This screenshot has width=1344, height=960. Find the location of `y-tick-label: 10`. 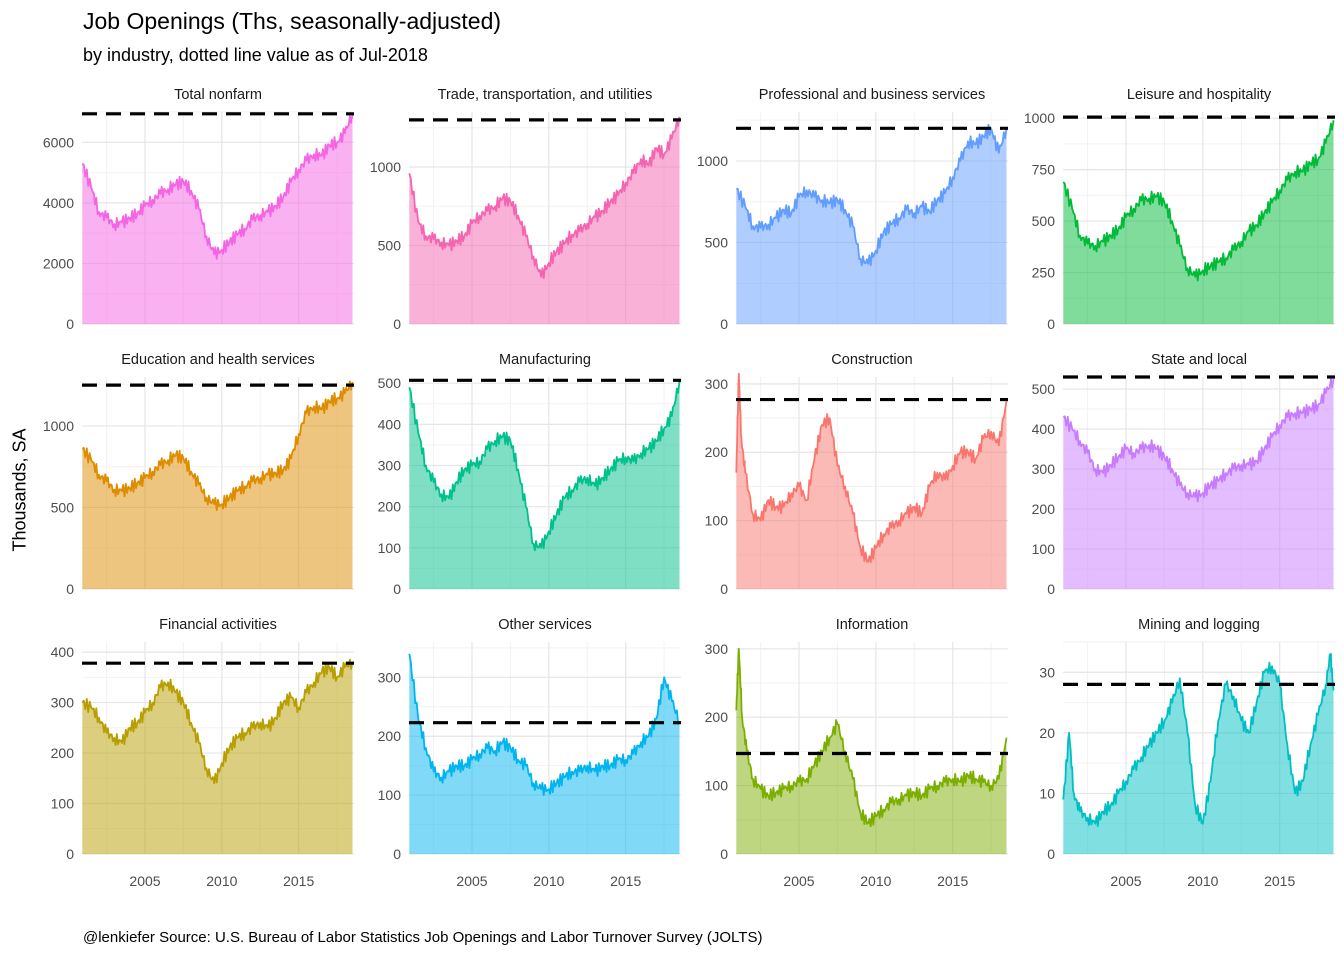

y-tick-label: 10 is located at coordinates (1047, 793).